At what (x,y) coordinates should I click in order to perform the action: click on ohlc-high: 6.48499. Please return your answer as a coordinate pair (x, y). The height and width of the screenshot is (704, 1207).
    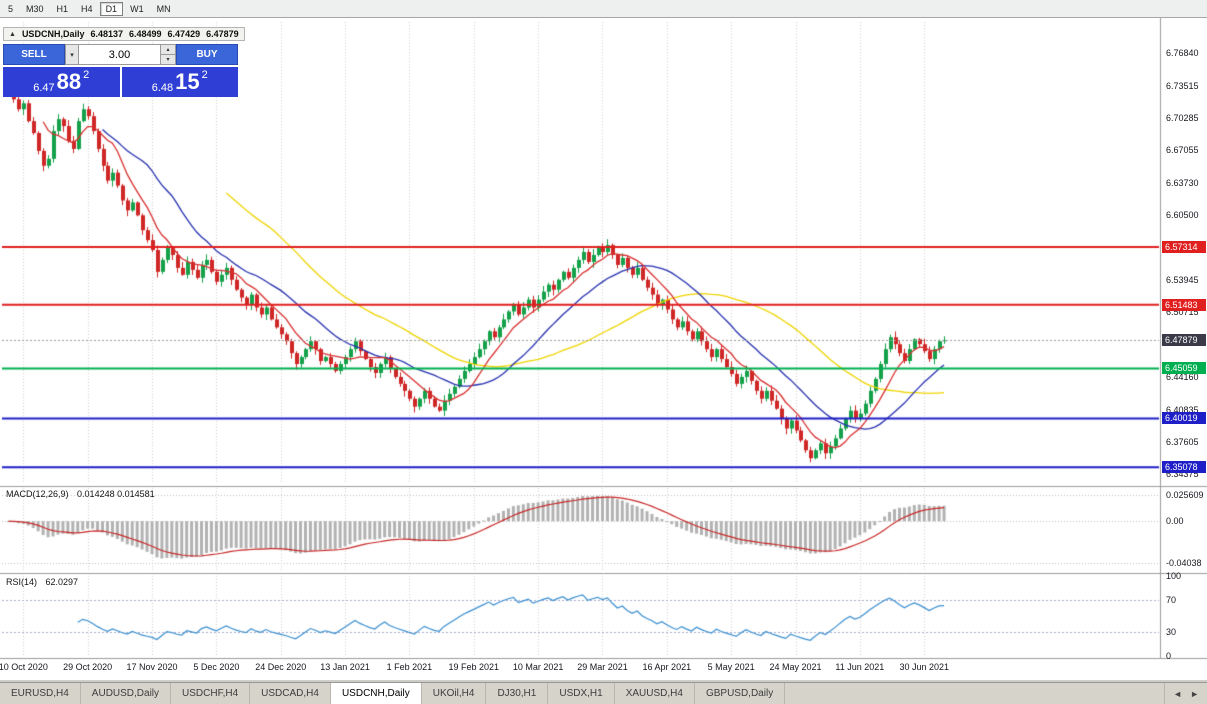
    Looking at the image, I should click on (145, 34).